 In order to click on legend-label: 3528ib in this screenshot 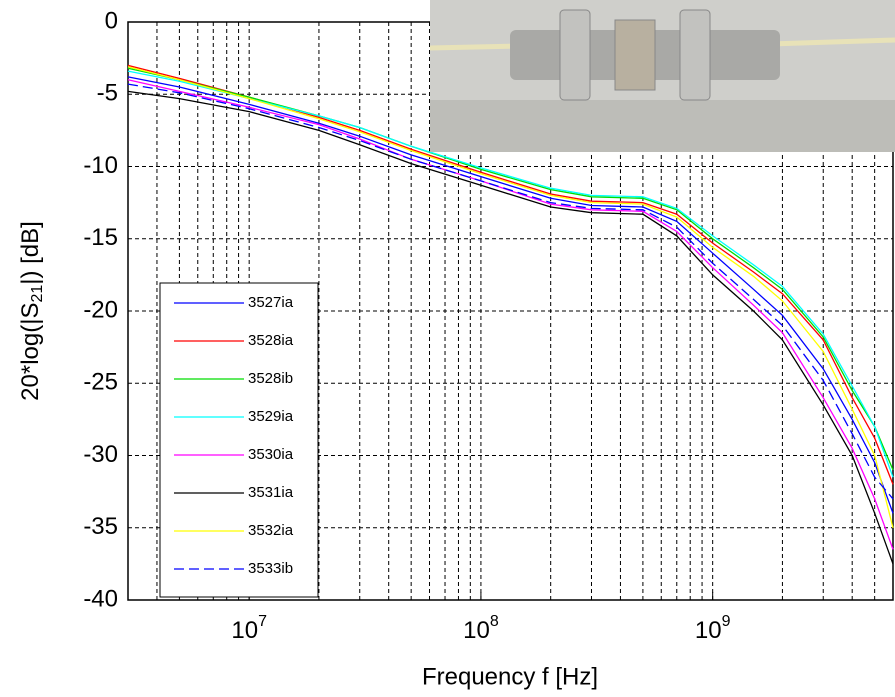, I will do `click(270, 378)`.